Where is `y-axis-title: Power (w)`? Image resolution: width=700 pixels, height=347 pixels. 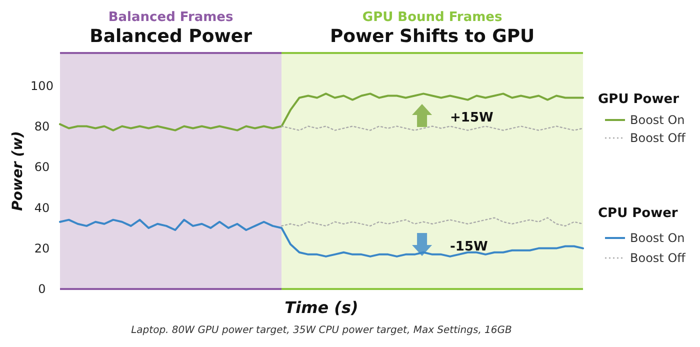 y-axis-title: Power (w) is located at coordinates (18, 171).